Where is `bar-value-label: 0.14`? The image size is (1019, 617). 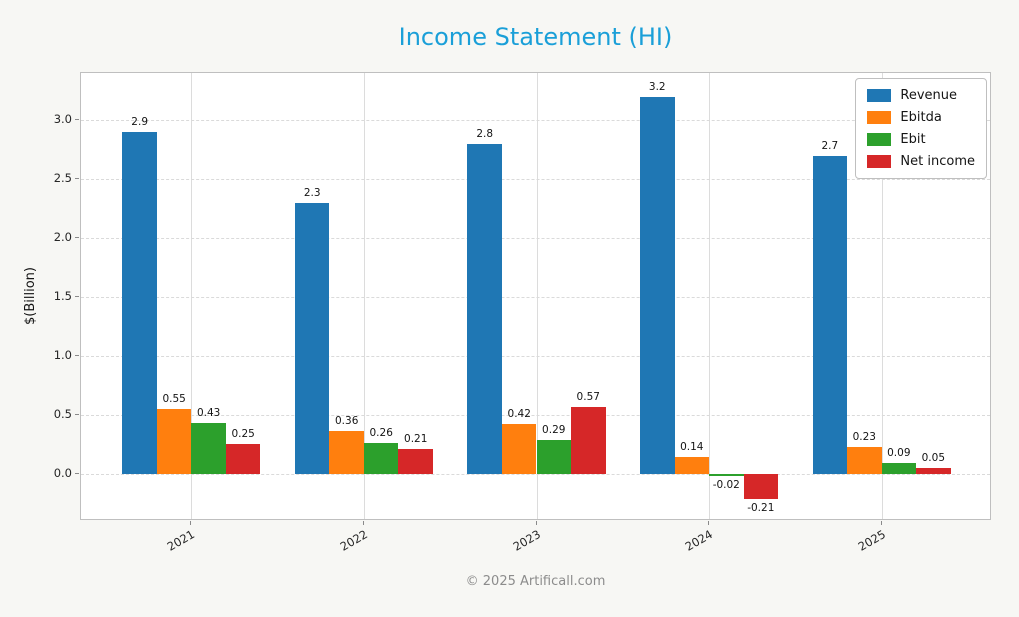 bar-value-label: 0.14 is located at coordinates (692, 447).